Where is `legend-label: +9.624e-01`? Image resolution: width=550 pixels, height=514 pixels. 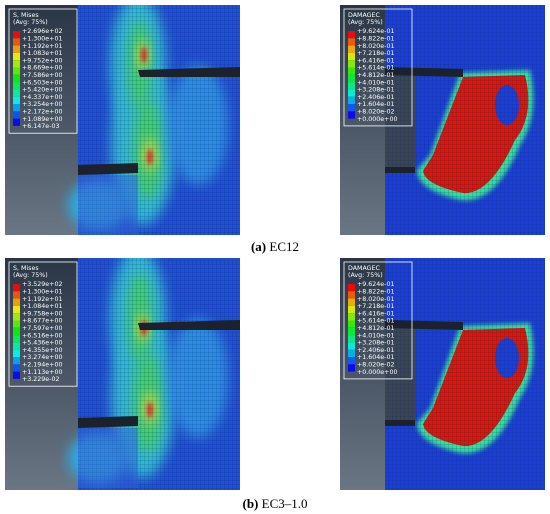 legend-label: +9.624e-01 is located at coordinates (375, 31).